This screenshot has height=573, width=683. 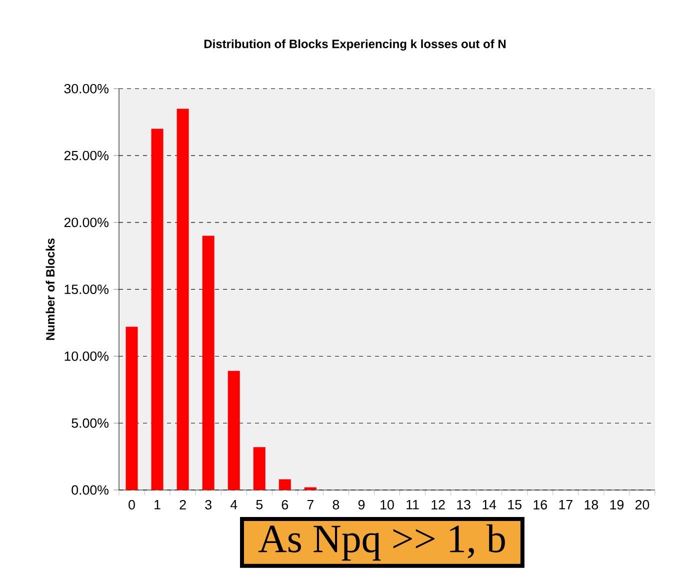 I want to click on x-tick-label: 3, so click(x=208, y=505).